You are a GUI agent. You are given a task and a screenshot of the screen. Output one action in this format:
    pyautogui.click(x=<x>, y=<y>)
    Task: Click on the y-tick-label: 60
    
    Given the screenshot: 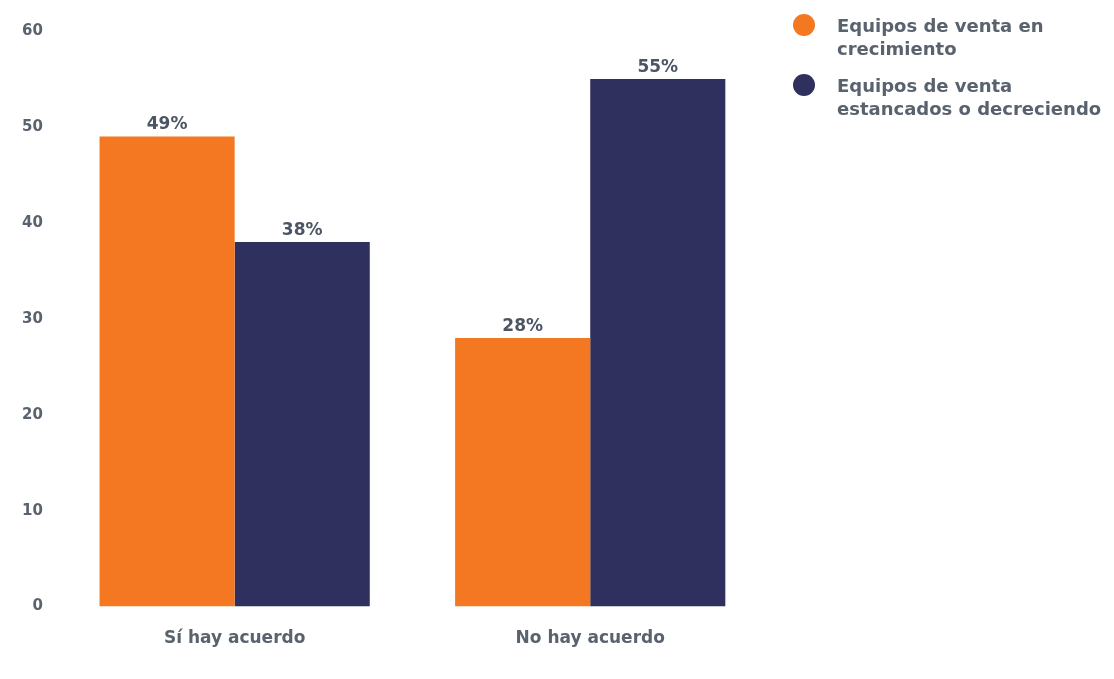 What is the action you would take?
    pyautogui.click(x=32, y=29)
    